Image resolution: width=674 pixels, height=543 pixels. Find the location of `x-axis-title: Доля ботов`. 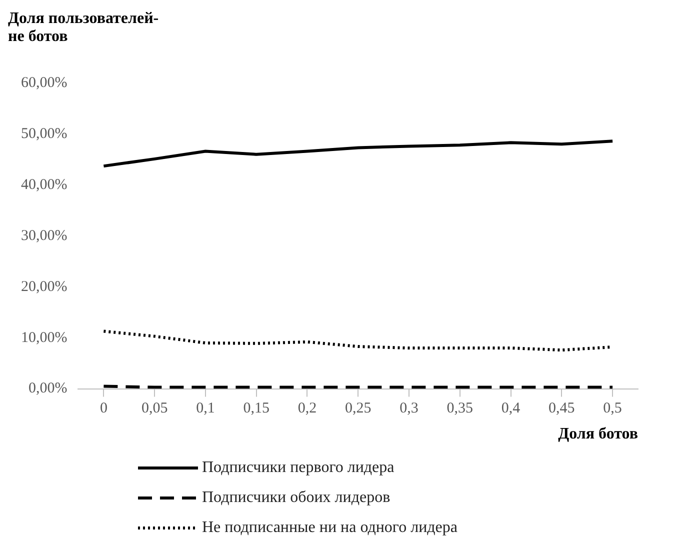

x-axis-title: Доля ботов is located at coordinates (598, 434).